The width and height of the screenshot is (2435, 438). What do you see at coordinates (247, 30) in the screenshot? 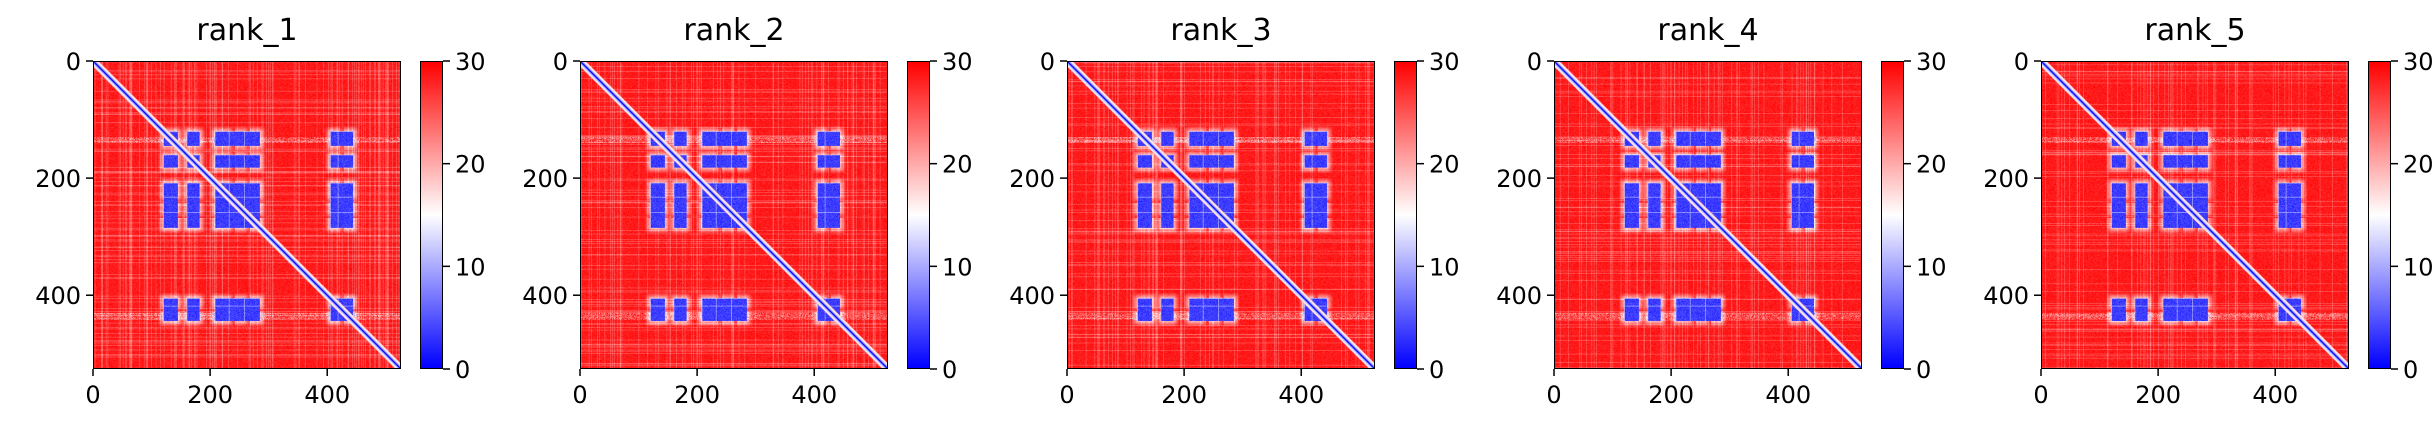
I see `chart-title: rank_1` at bounding box center [247, 30].